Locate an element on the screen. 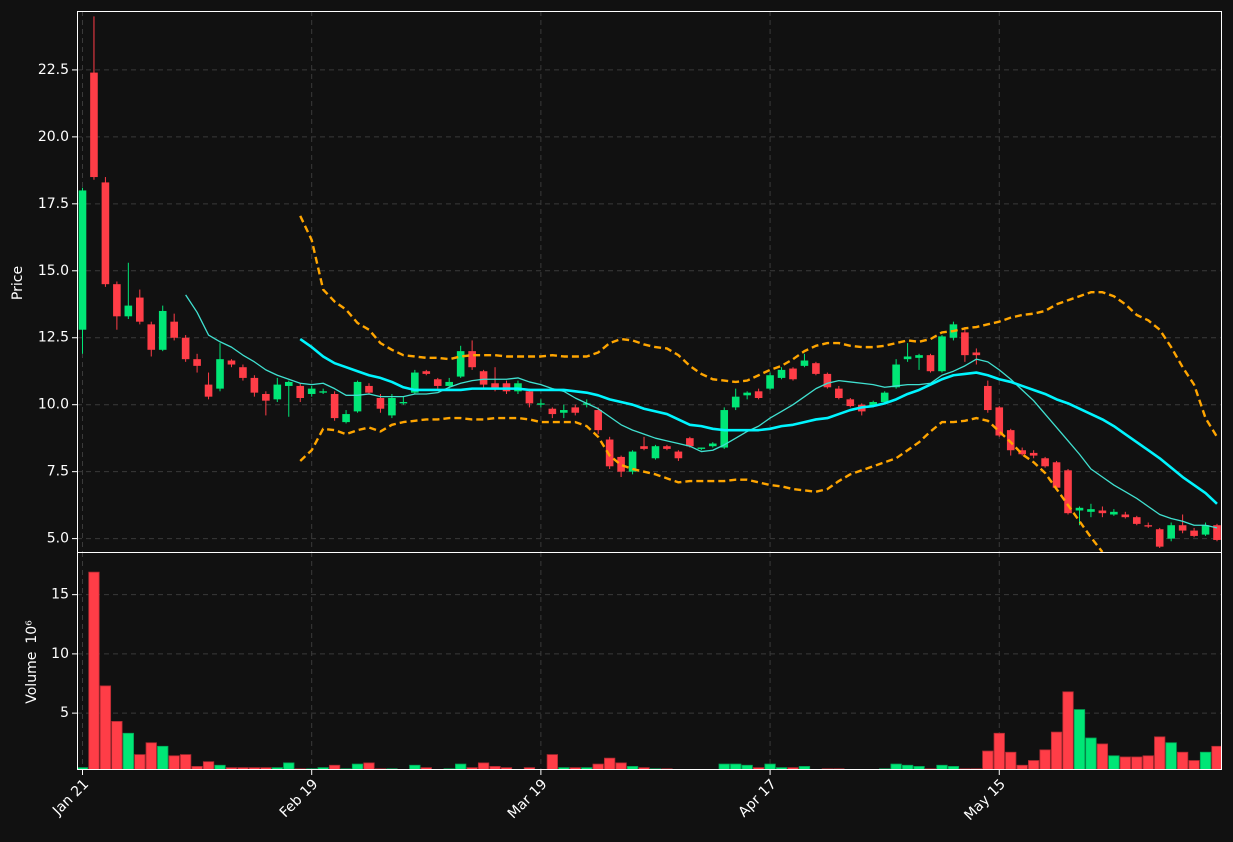 Image resolution: width=1233 pixels, height=842 pixels. y-tick-label: 15.0 is located at coordinates (53, 271).